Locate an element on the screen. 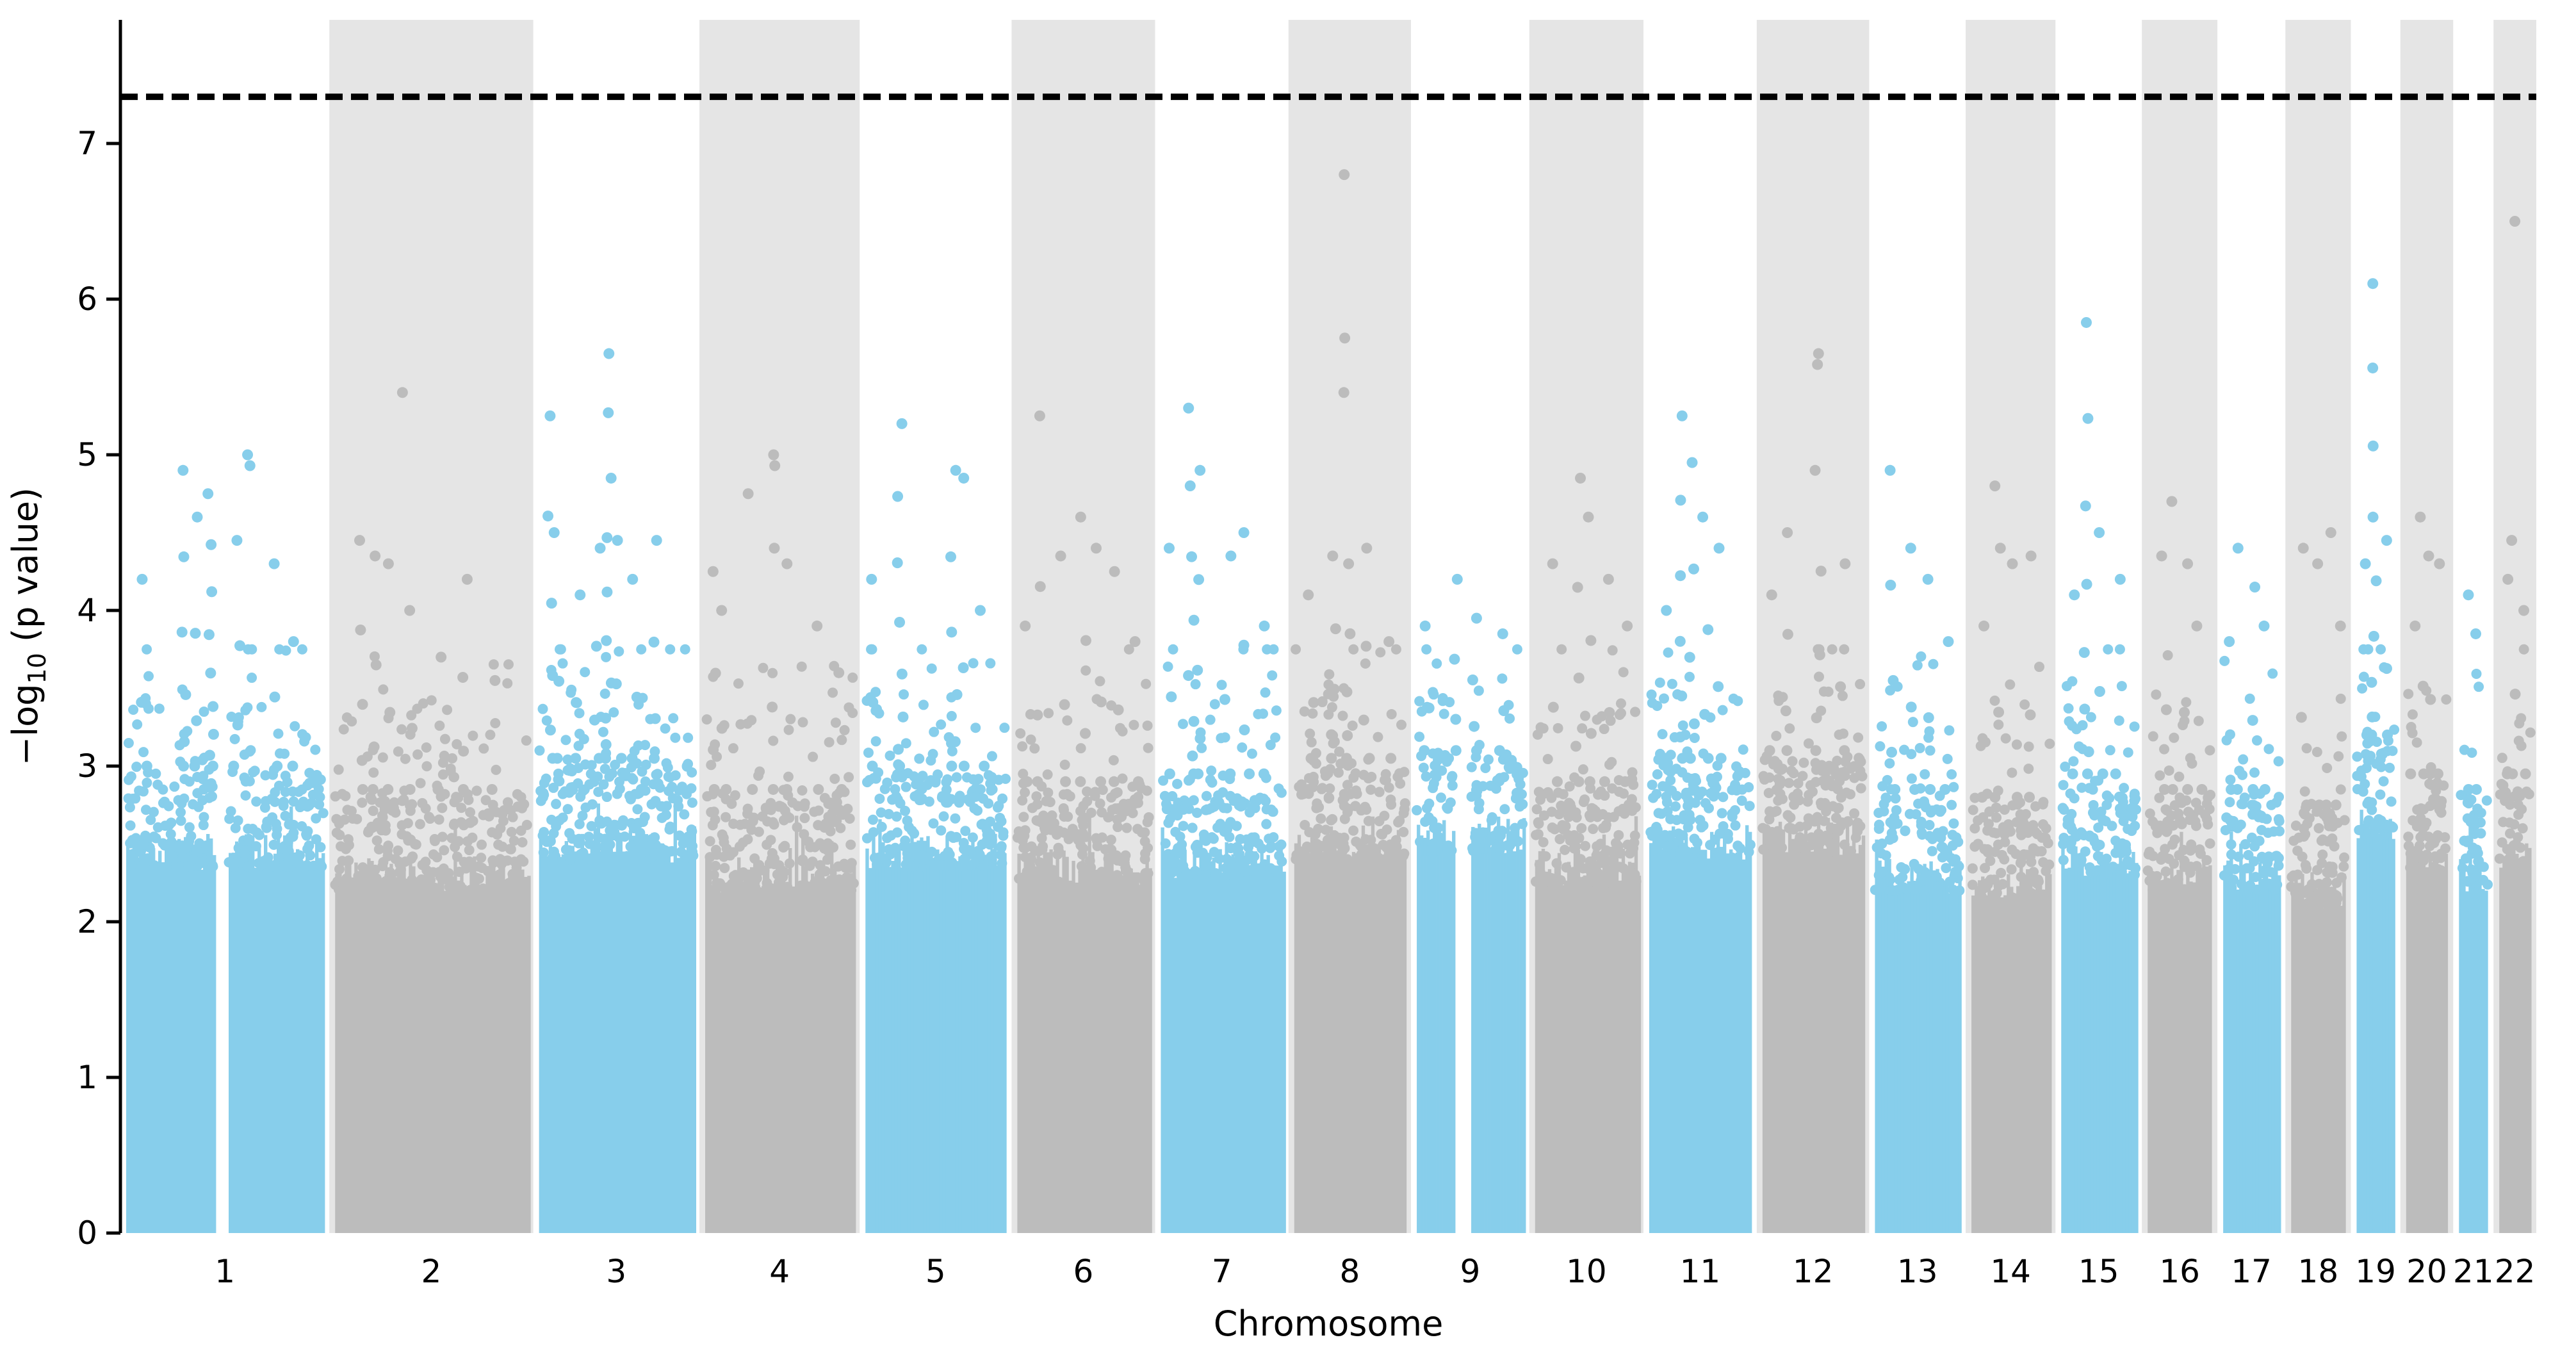  chr-21-points is located at coordinates (2474, 911).